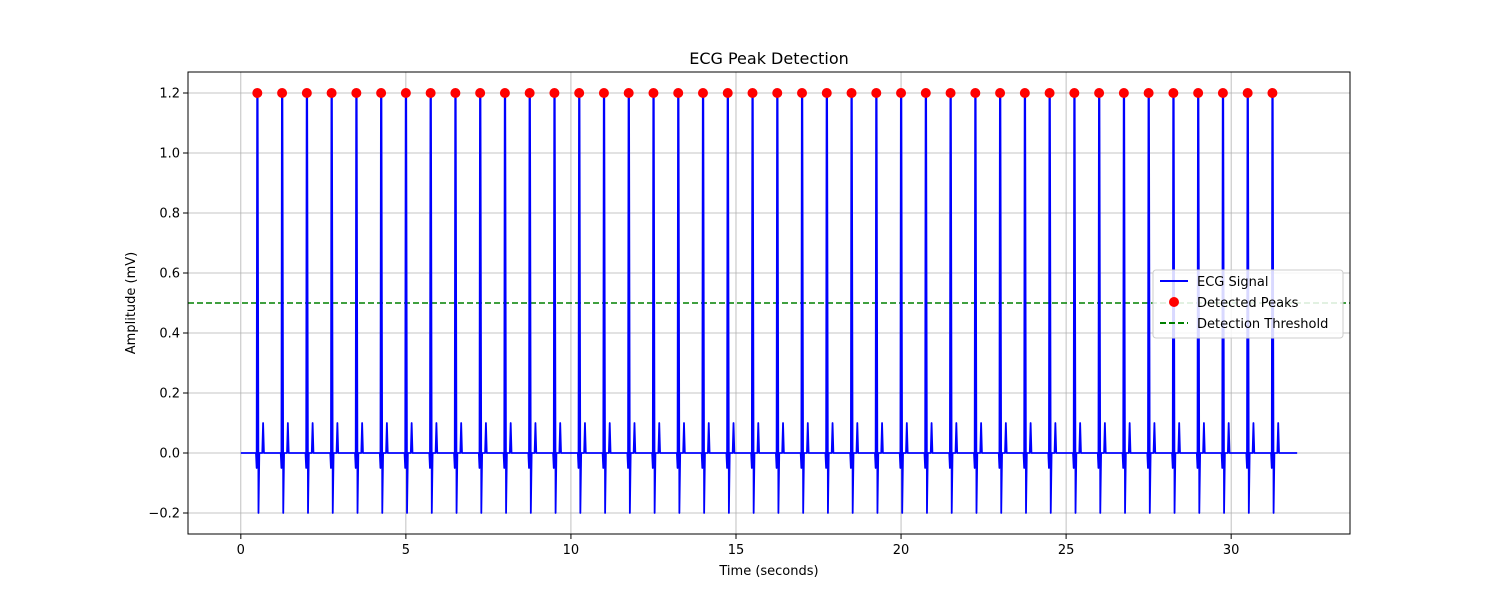  Describe the element at coordinates (168, 304) in the screenshot. I see `y-axis-ticks: −0.2 0.0 0.2 0.4 0.6 0.8 1.0 1.2` at that location.